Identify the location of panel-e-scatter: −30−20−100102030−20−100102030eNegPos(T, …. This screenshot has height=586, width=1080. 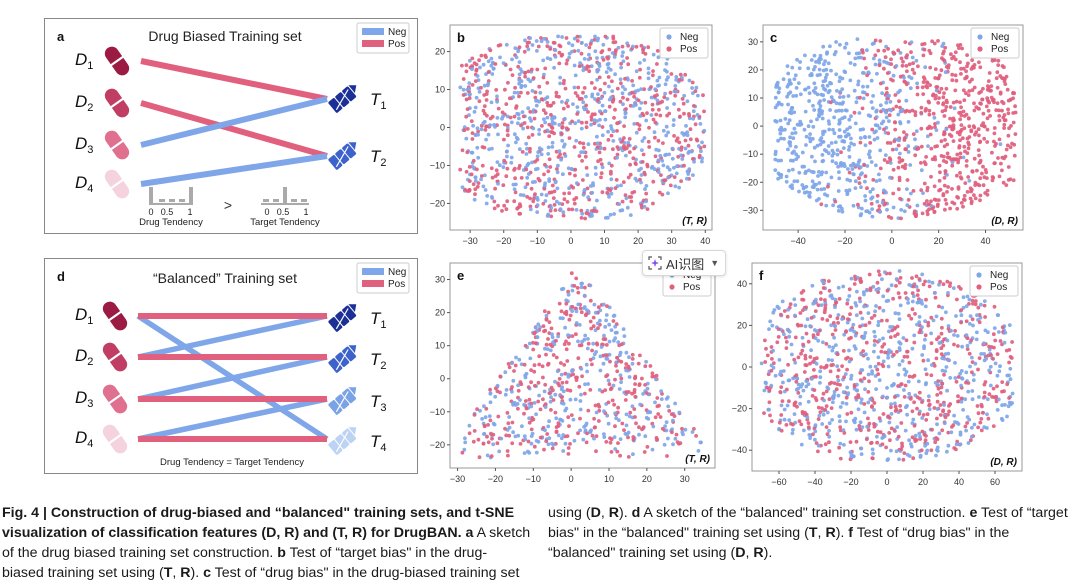
(573, 373).